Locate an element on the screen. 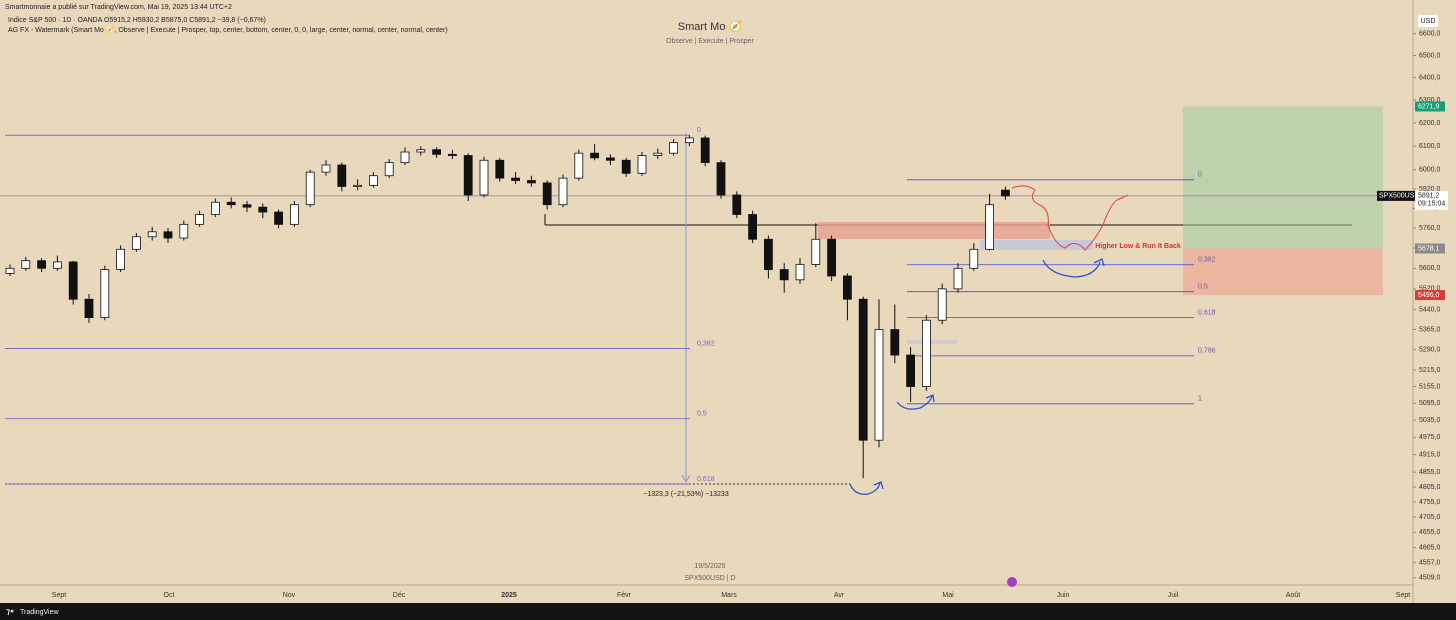 This screenshot has width=1456, height=620. fib-label: 0,786 is located at coordinates (1207, 351).